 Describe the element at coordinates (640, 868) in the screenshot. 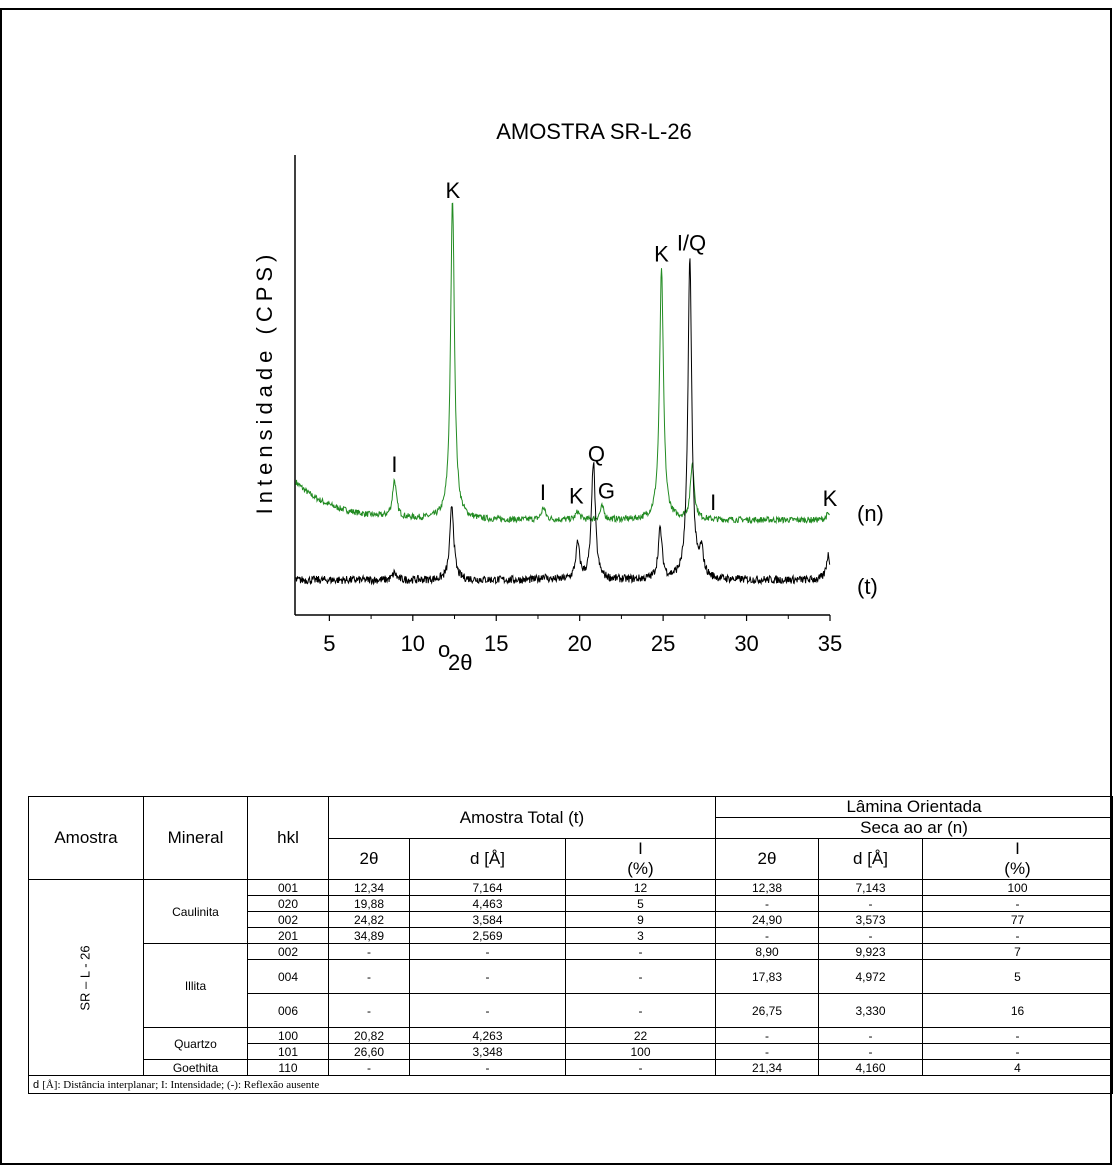

I see `header-t-intensity-bottom: (%)` at that location.